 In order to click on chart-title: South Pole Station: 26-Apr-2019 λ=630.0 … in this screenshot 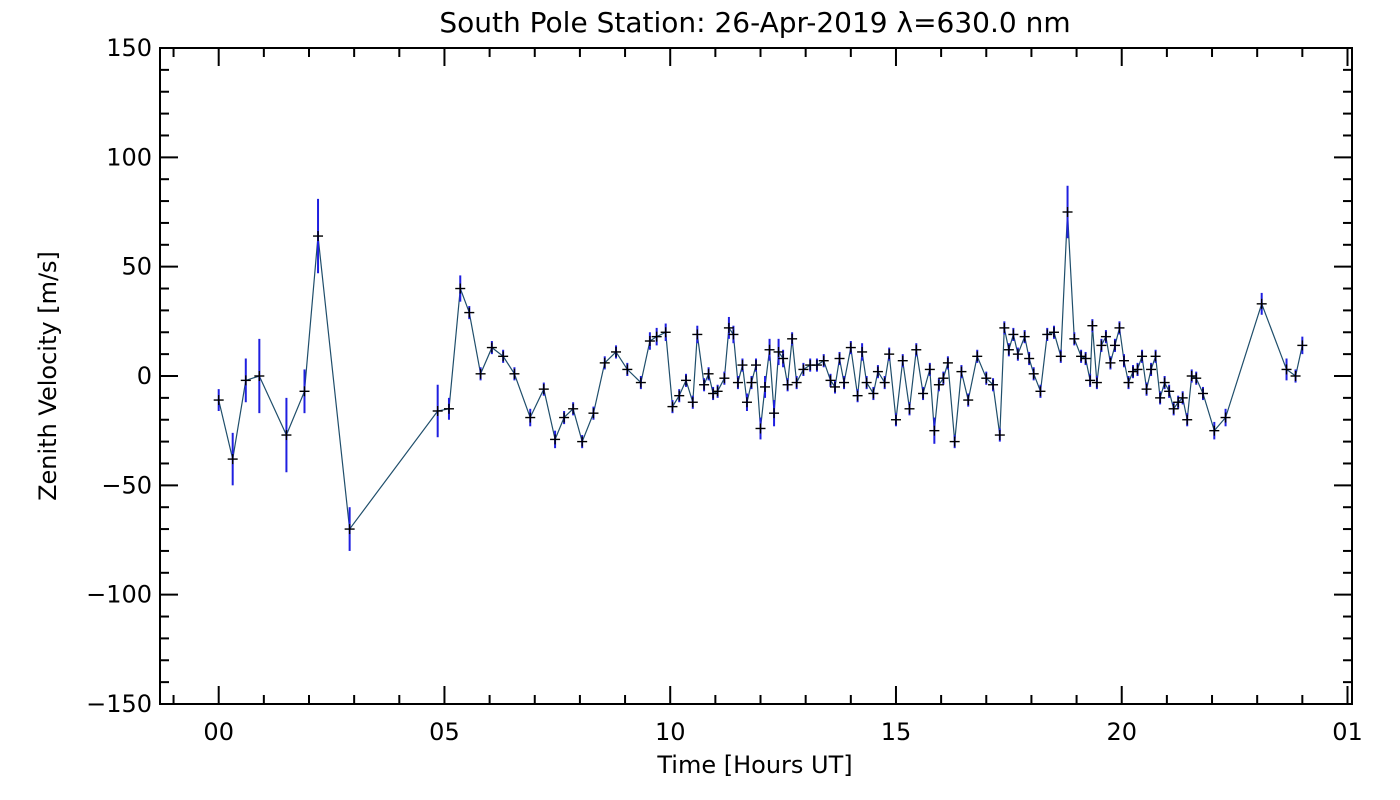, I will do `click(754, 22)`.